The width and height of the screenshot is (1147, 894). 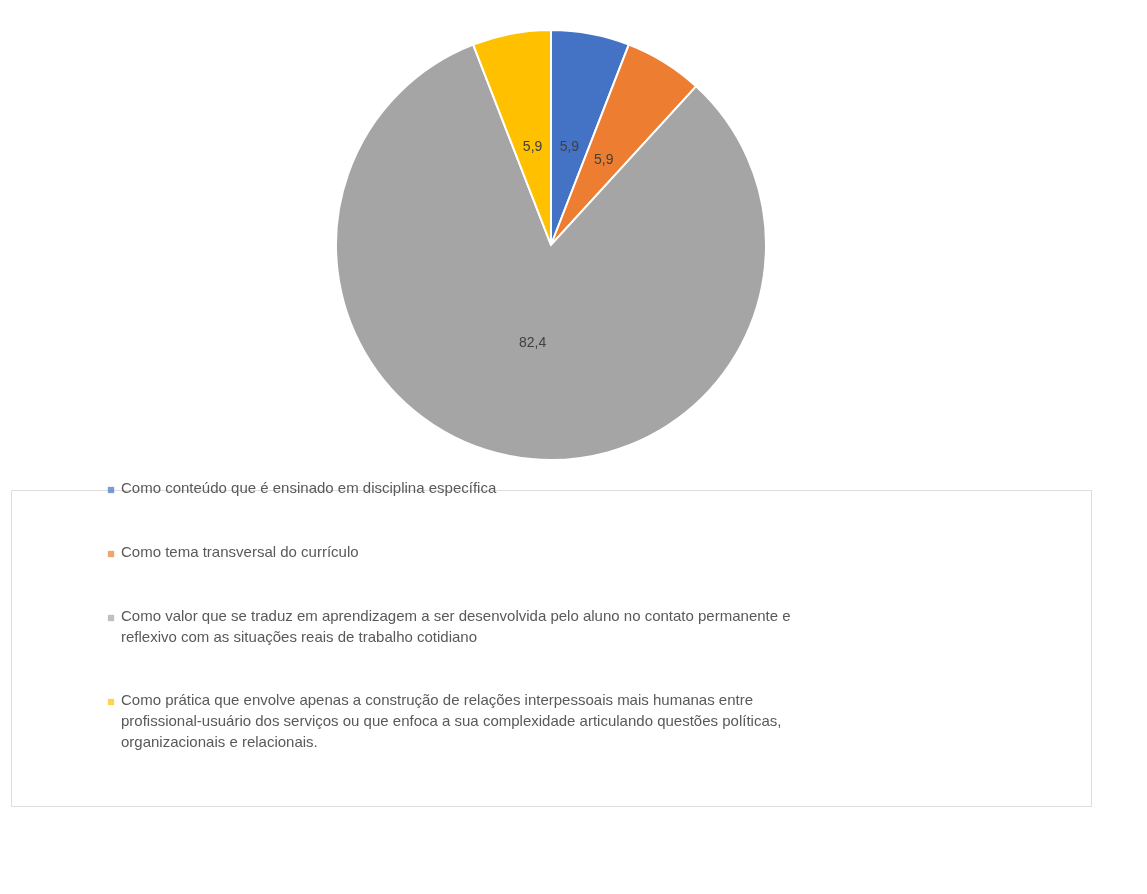 I want to click on legend-label: Como tema transversal do currículo, so click(x=240, y=551).